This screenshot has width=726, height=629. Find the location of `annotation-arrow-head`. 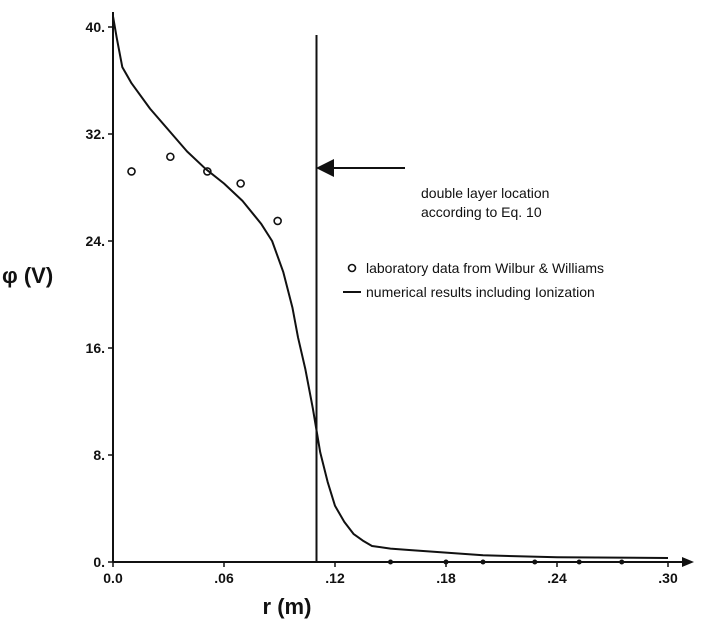

annotation-arrow-head is located at coordinates (325, 168).